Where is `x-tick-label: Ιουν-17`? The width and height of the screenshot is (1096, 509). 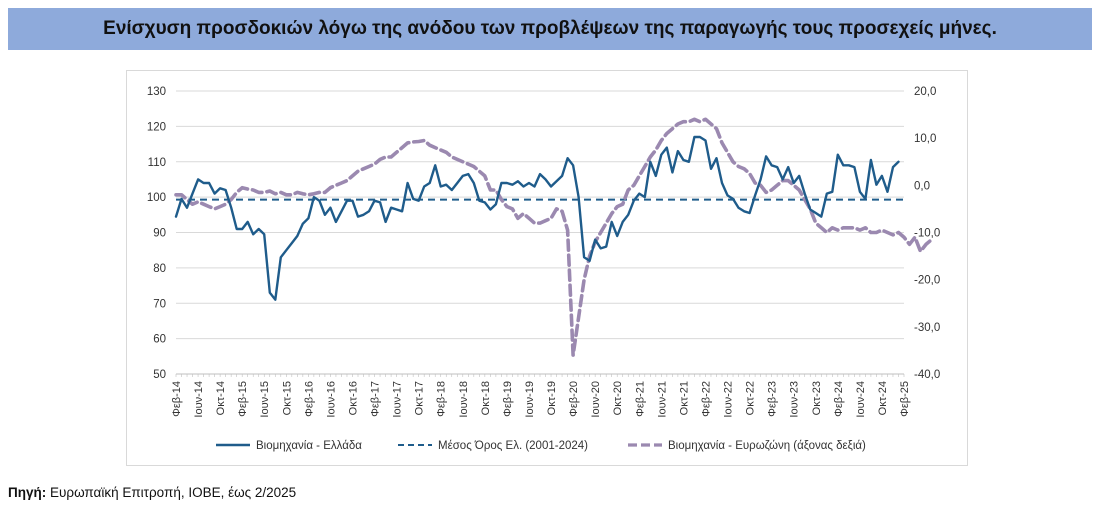 x-tick-label: Ιουν-17 is located at coordinates (398, 399).